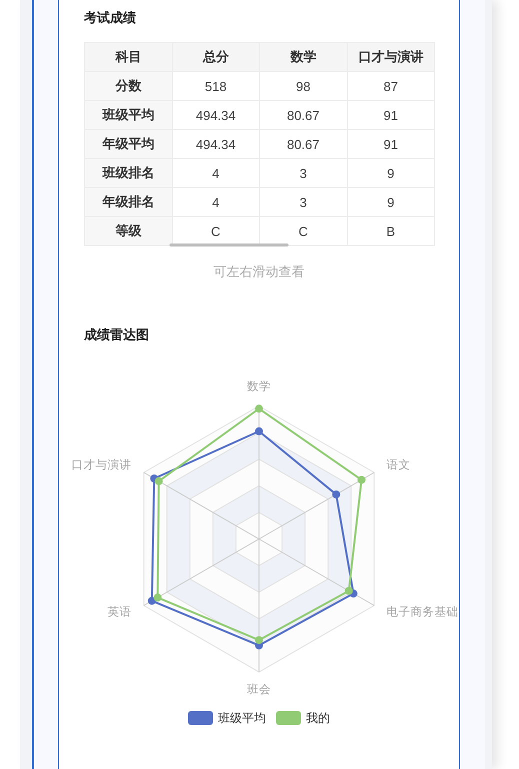 This screenshot has width=519, height=769. What do you see at coordinates (391, 231) in the screenshot?
I see `text: B` at bounding box center [391, 231].